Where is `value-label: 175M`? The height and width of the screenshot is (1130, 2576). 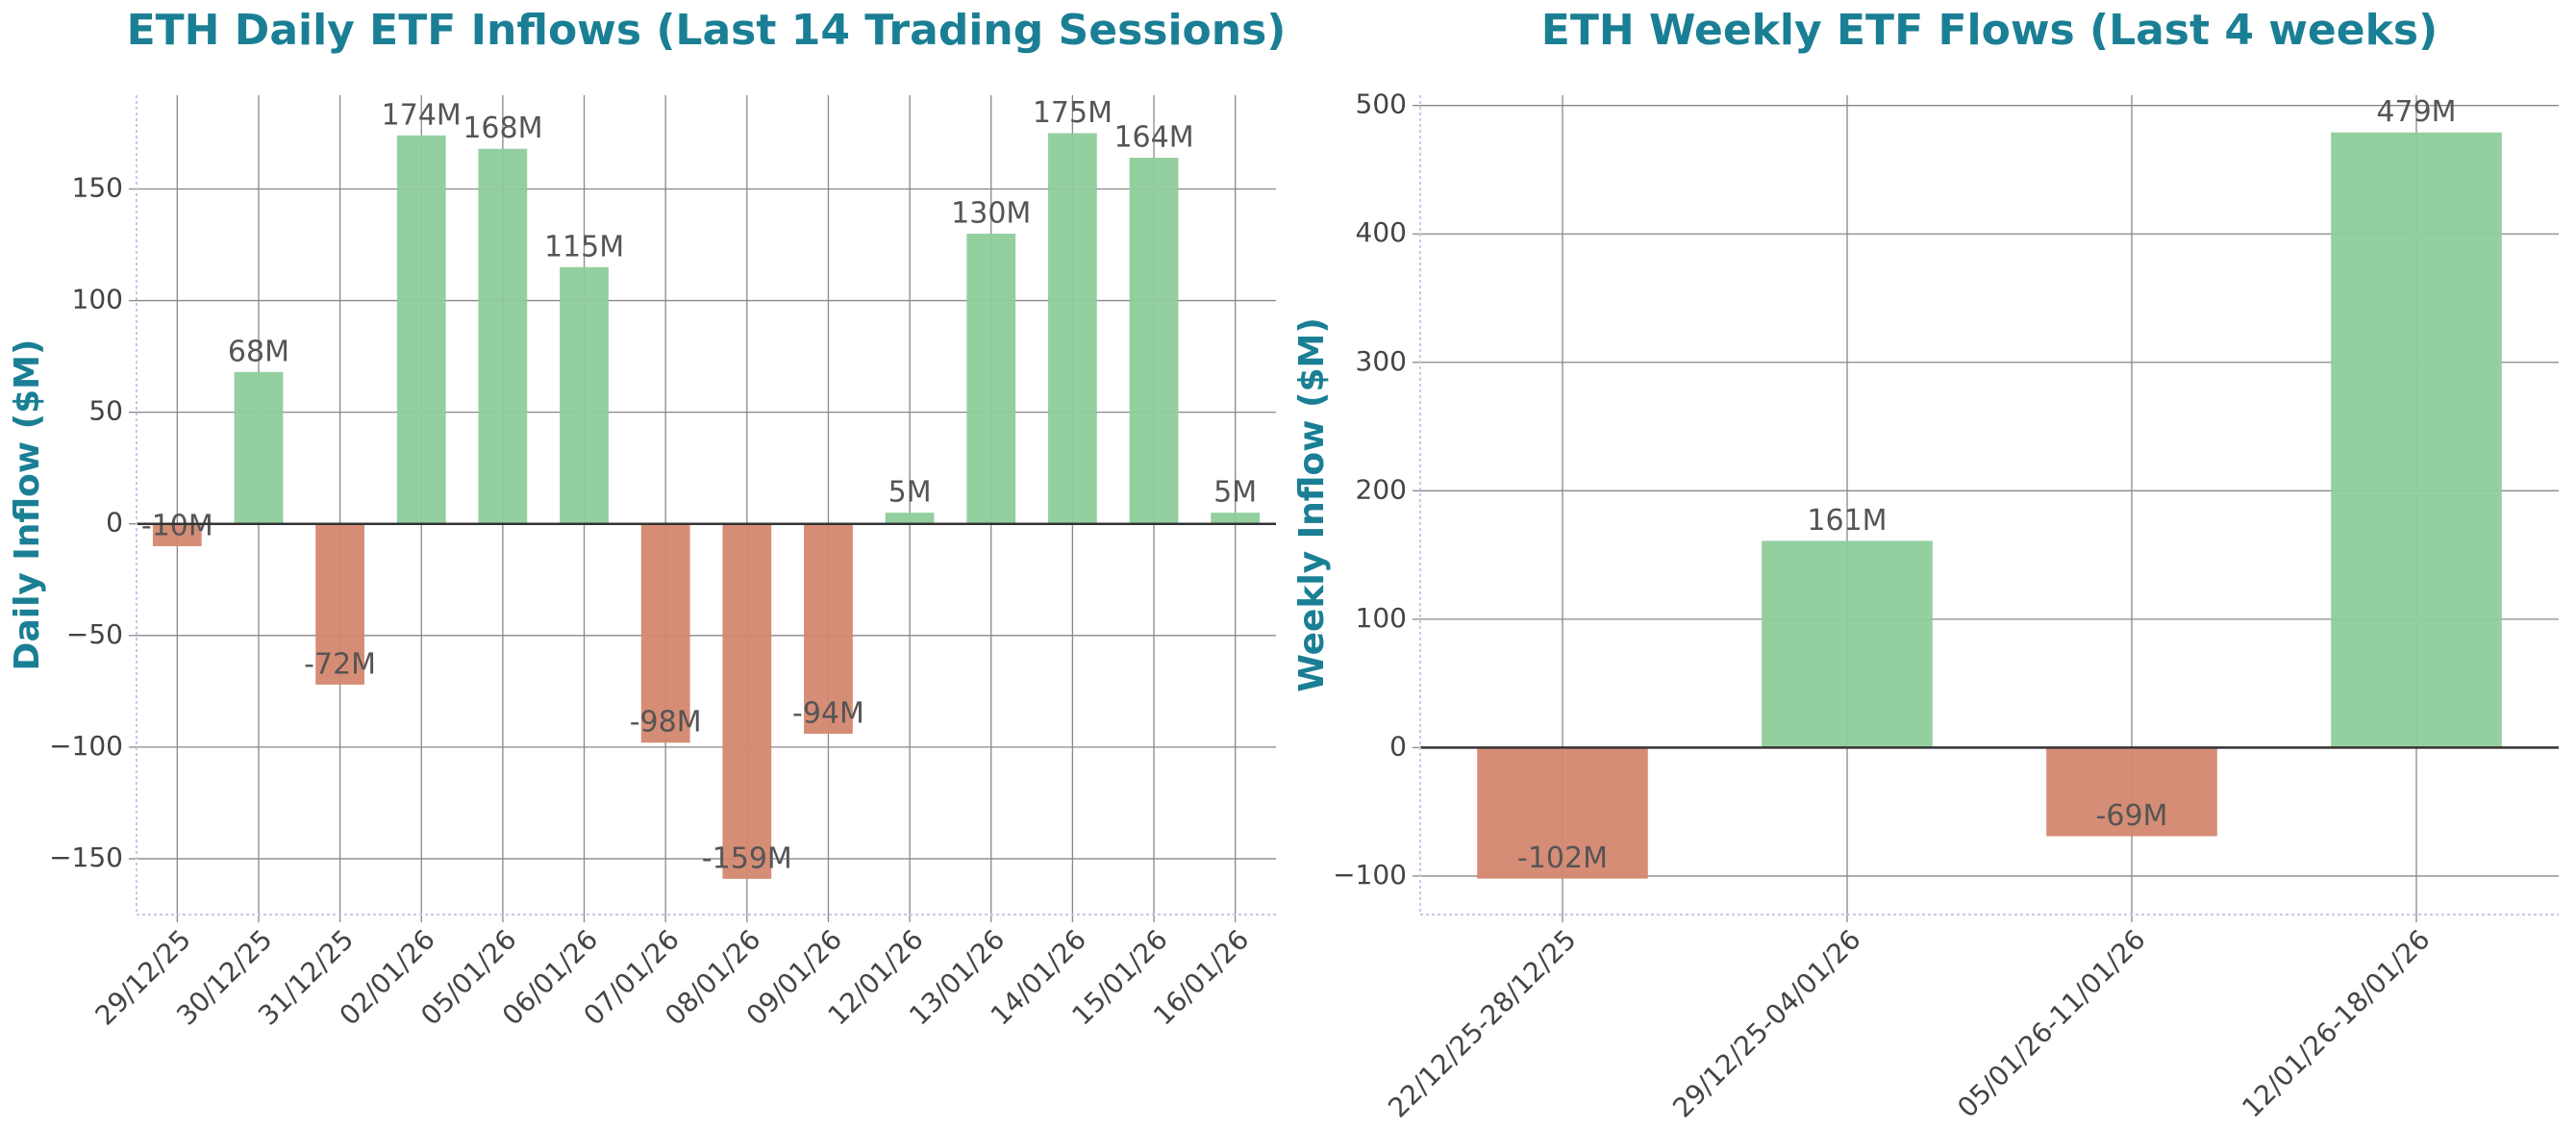 value-label: 175M is located at coordinates (1073, 113).